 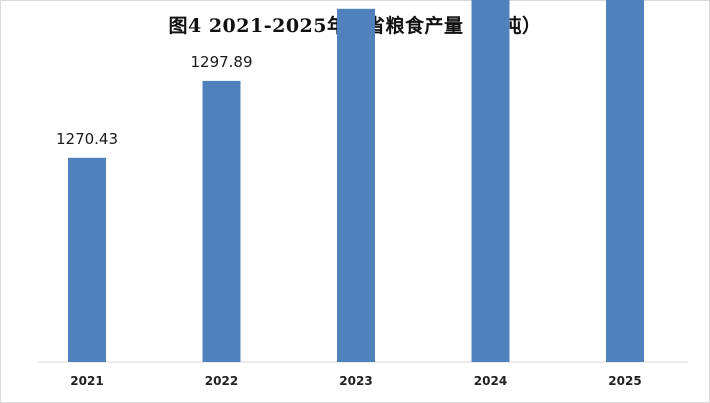 What do you see at coordinates (87, 139) in the screenshot?
I see `data-label-2021: 1270.43` at bounding box center [87, 139].